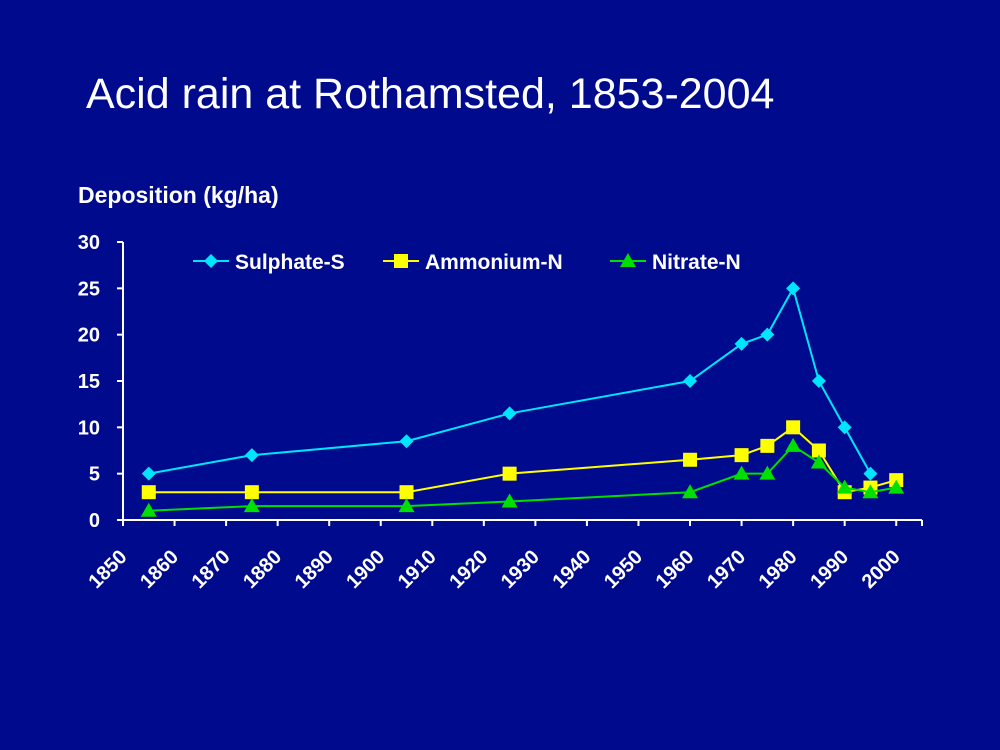  Describe the element at coordinates (623, 569) in the screenshot. I see `x-tick-label: 1950` at that location.